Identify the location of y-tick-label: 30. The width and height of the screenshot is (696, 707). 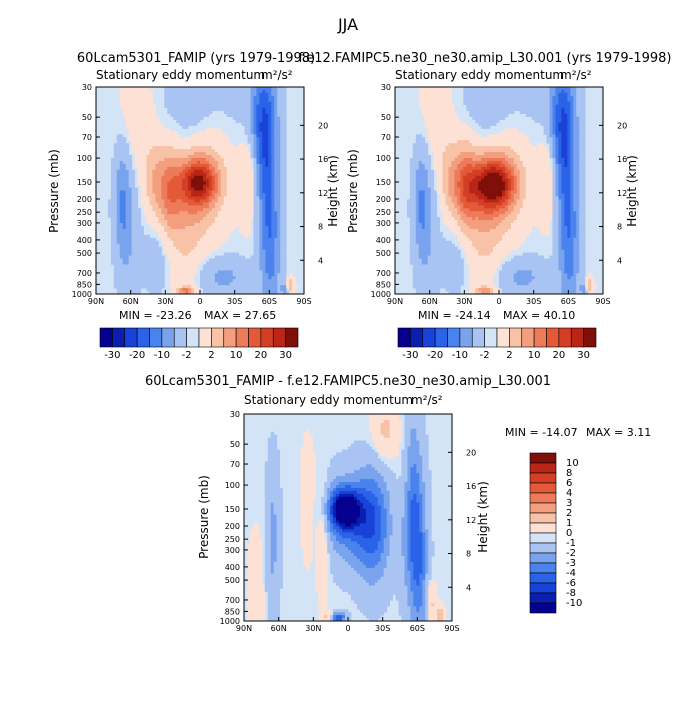
(87, 87).